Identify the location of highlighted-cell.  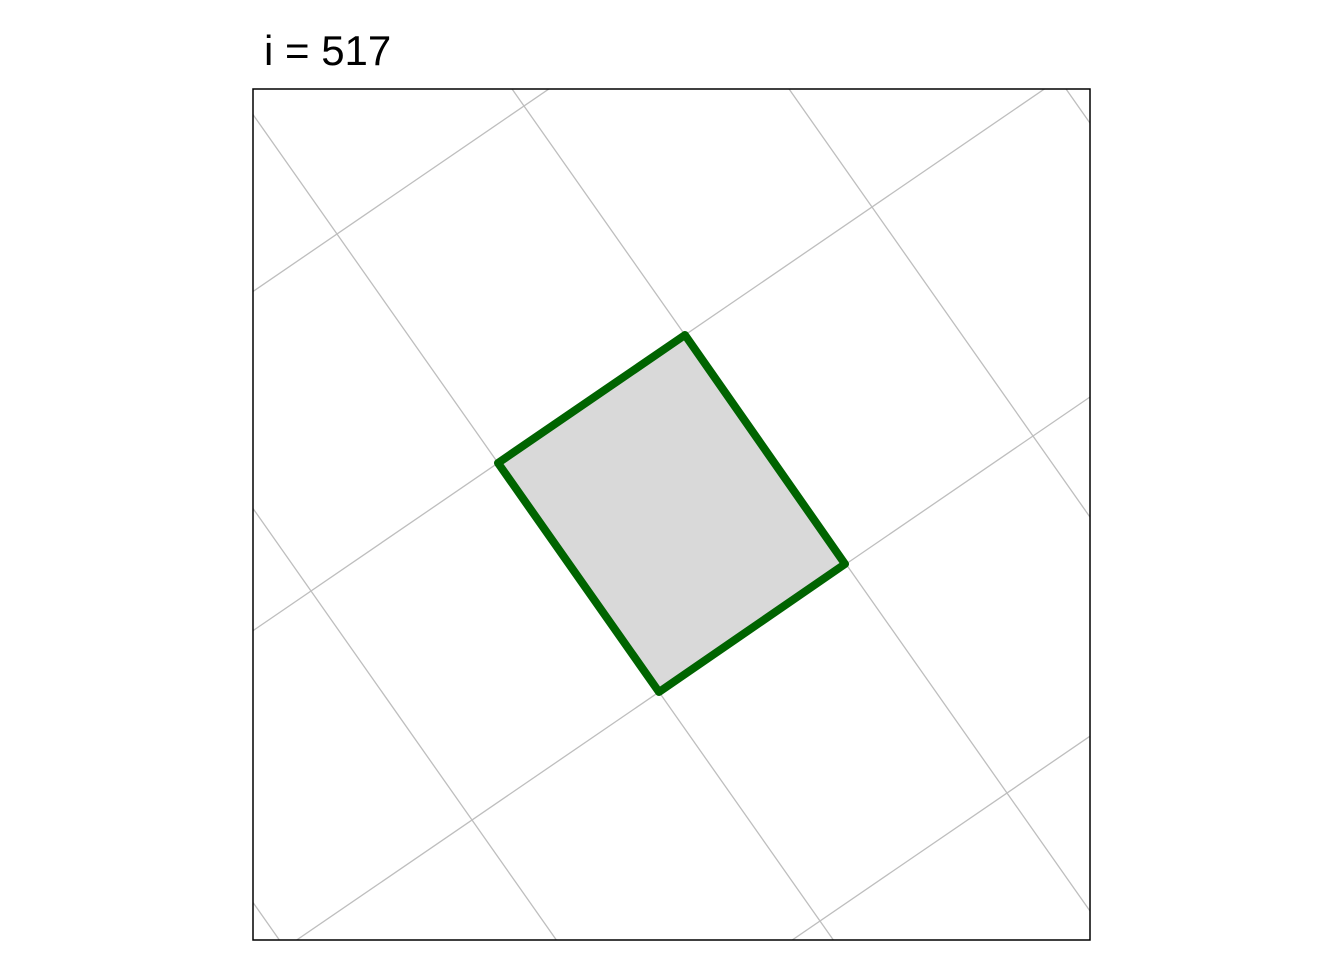
(671, 513).